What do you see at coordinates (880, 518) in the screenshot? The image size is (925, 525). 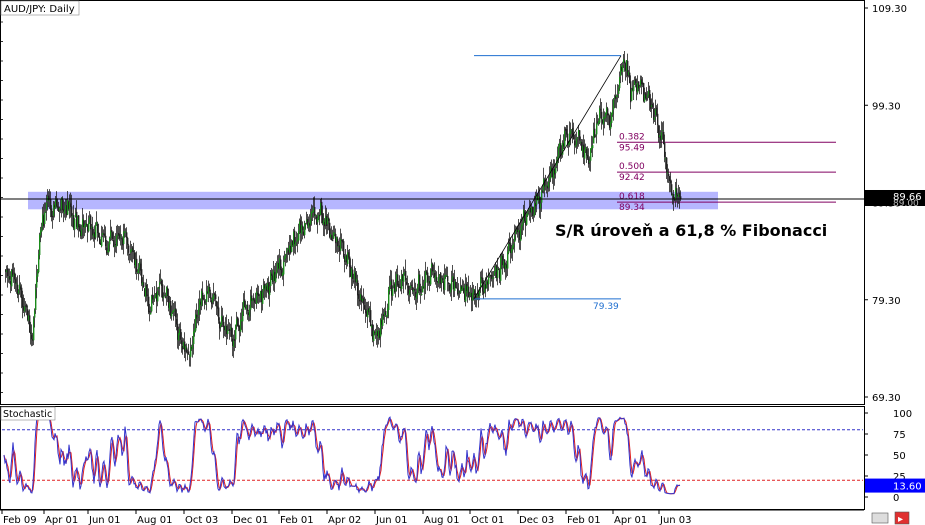 I see `scroll-bar-icon` at bounding box center [880, 518].